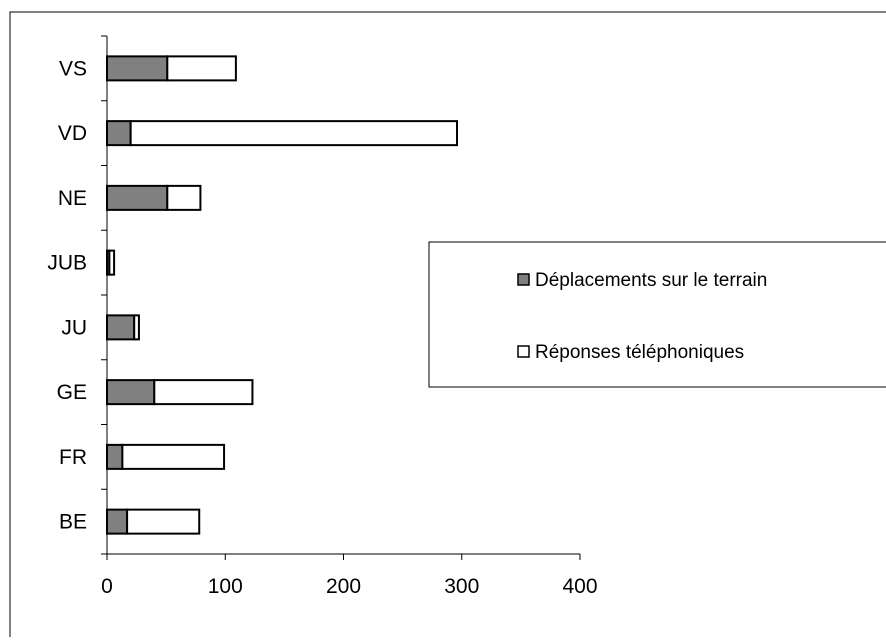 This screenshot has height=642, width=886. Describe the element at coordinates (72, 392) in the screenshot. I see `category-label-ge: GE` at that location.